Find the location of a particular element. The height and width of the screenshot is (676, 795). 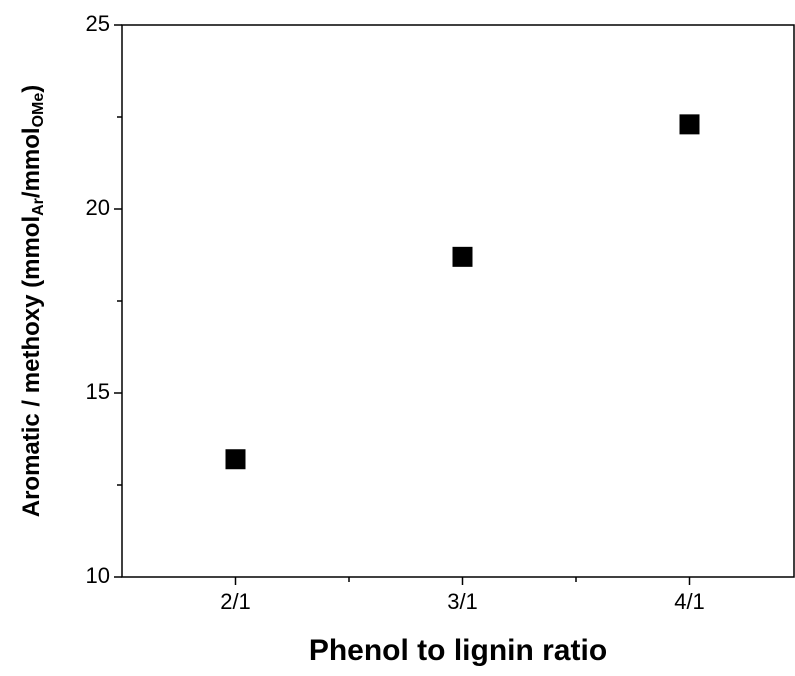

x-axis-label: Phenol to lignin ratio is located at coordinates (458, 650).